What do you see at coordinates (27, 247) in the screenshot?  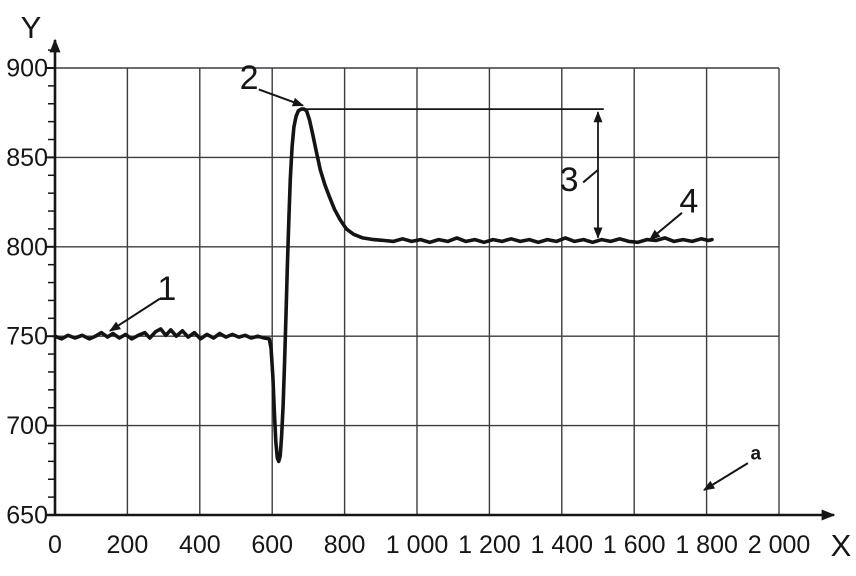 I see `y-tick-label: 800` at bounding box center [27, 247].